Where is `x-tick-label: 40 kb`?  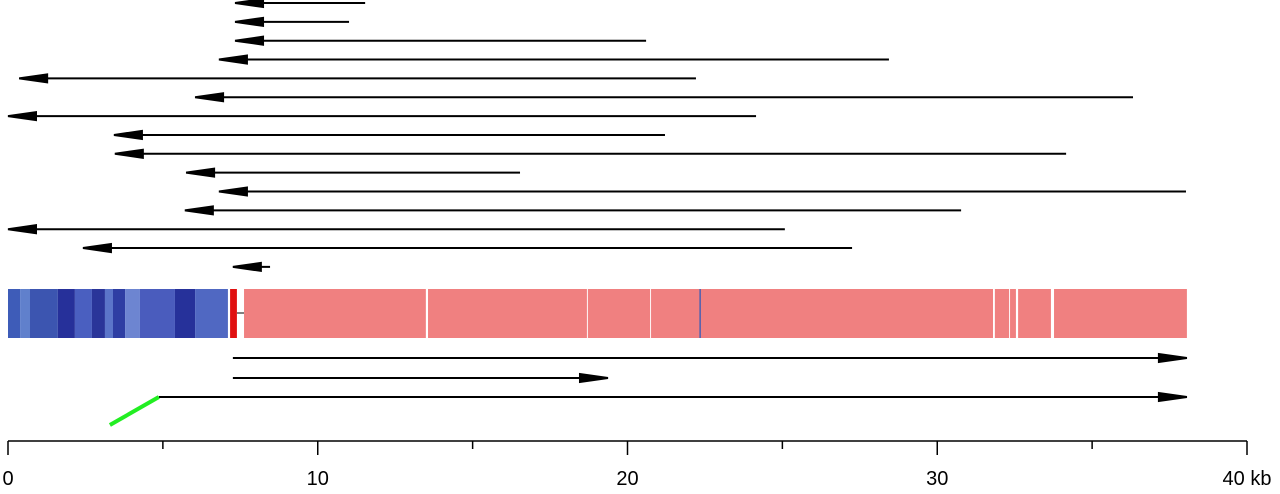 x-tick-label: 40 kb is located at coordinates (1247, 479).